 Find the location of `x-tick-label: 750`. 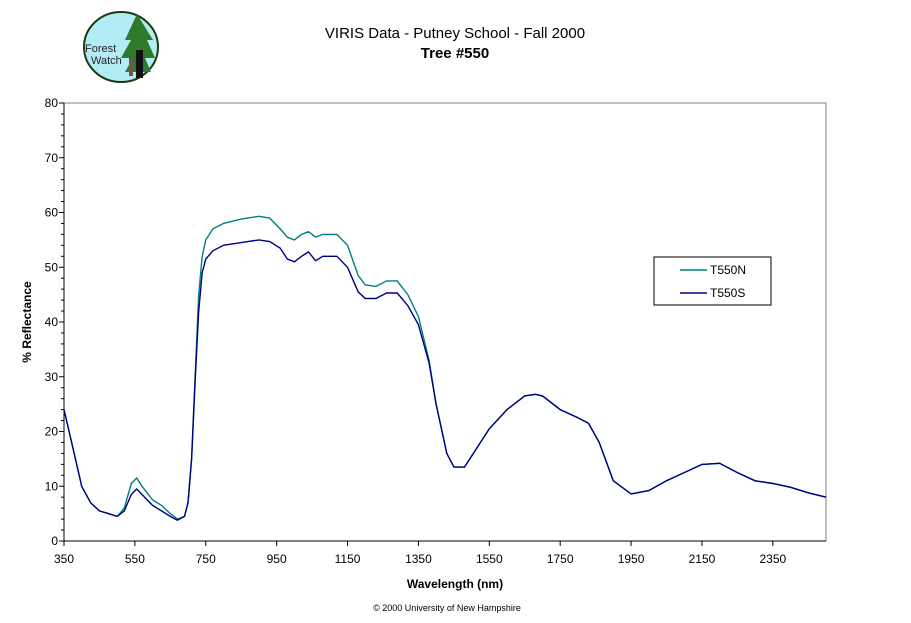

x-tick-label: 750 is located at coordinates (206, 559).